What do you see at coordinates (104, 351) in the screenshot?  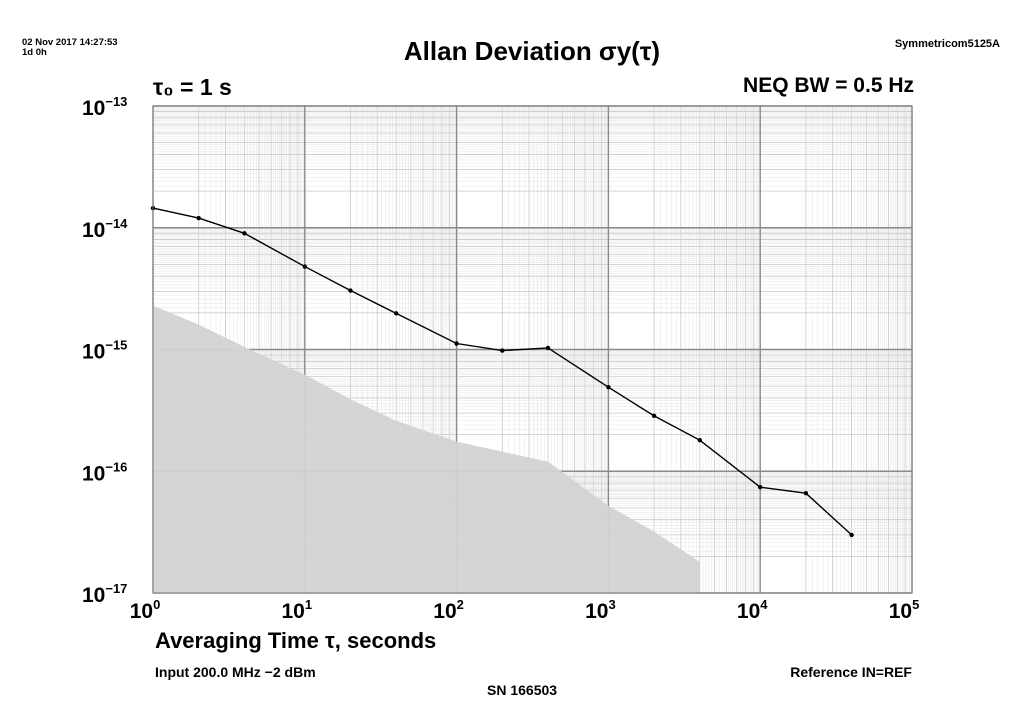 I see `y-tick-label: 10−15` at bounding box center [104, 351].